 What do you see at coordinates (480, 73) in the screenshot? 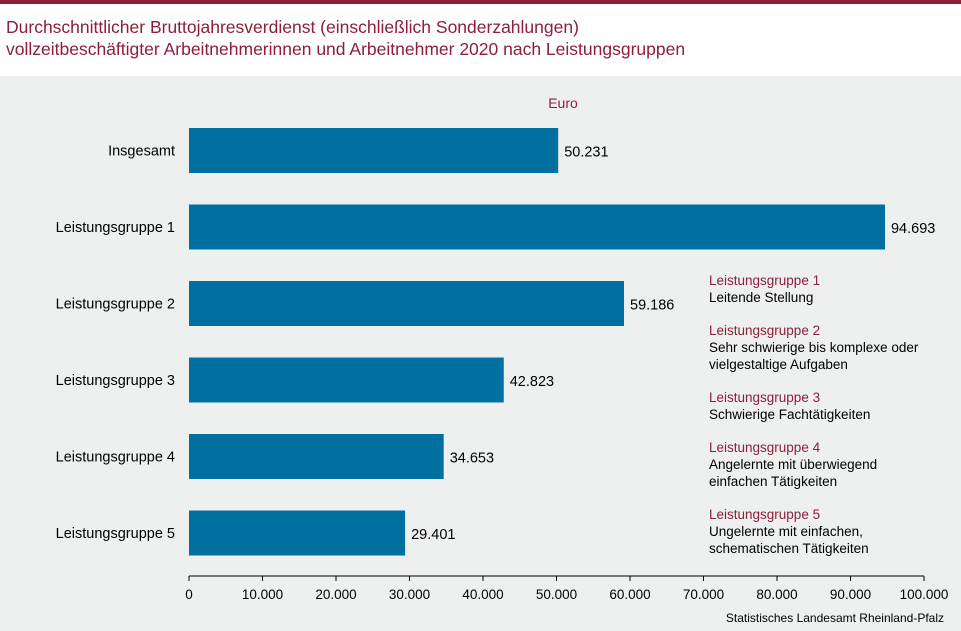
I see `header-separator` at bounding box center [480, 73].